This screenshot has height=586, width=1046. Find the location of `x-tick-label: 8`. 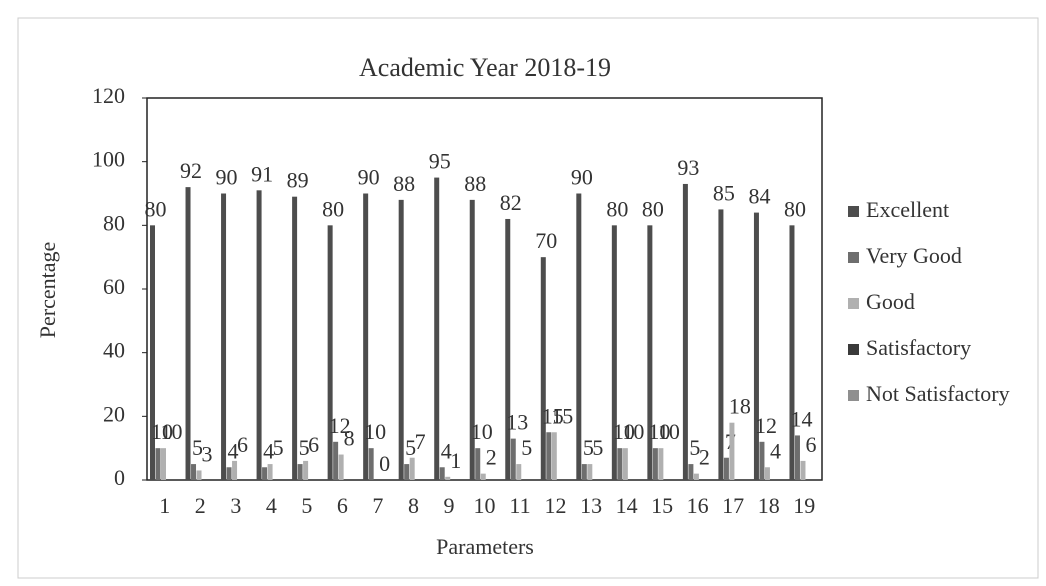

x-tick-label: 8 is located at coordinates (413, 505).